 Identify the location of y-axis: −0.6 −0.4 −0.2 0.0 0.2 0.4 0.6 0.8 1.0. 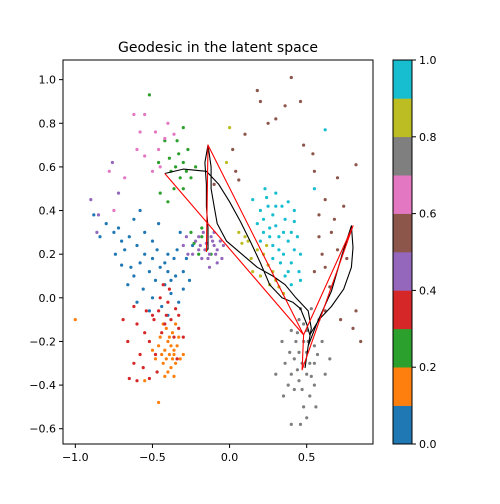
(46, 255).